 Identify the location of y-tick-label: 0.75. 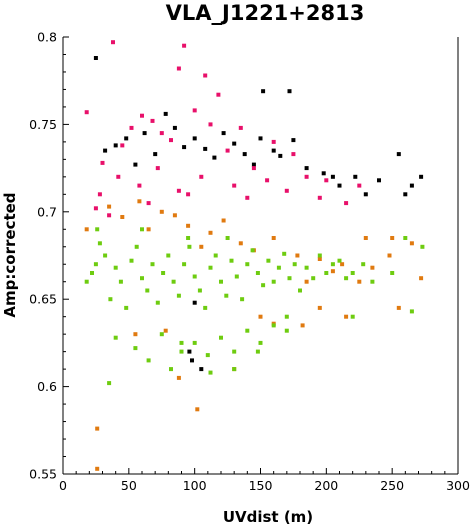
(43, 124).